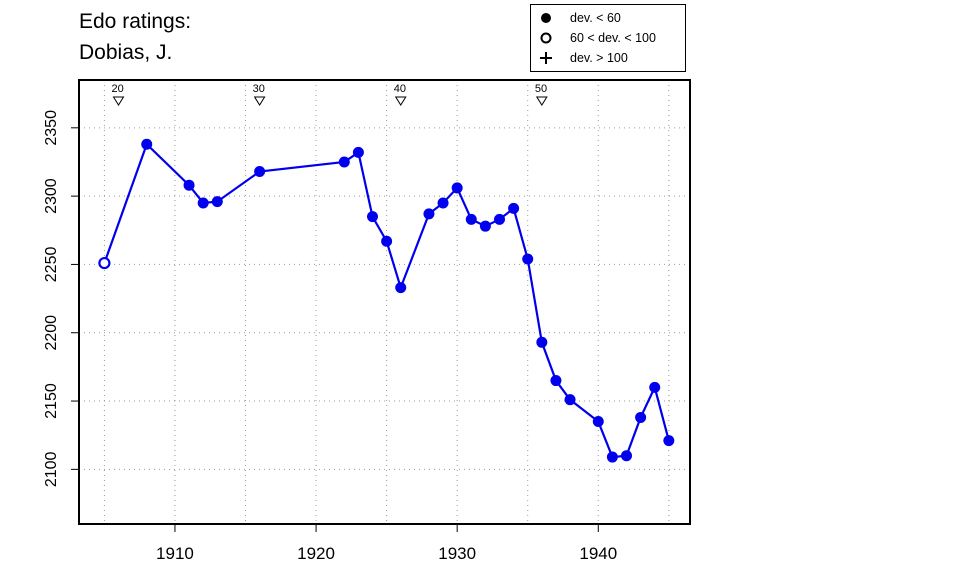 This screenshot has width=960, height=576. Describe the element at coordinates (316, 553) in the screenshot. I see `x-tick-label: 1920` at that location.